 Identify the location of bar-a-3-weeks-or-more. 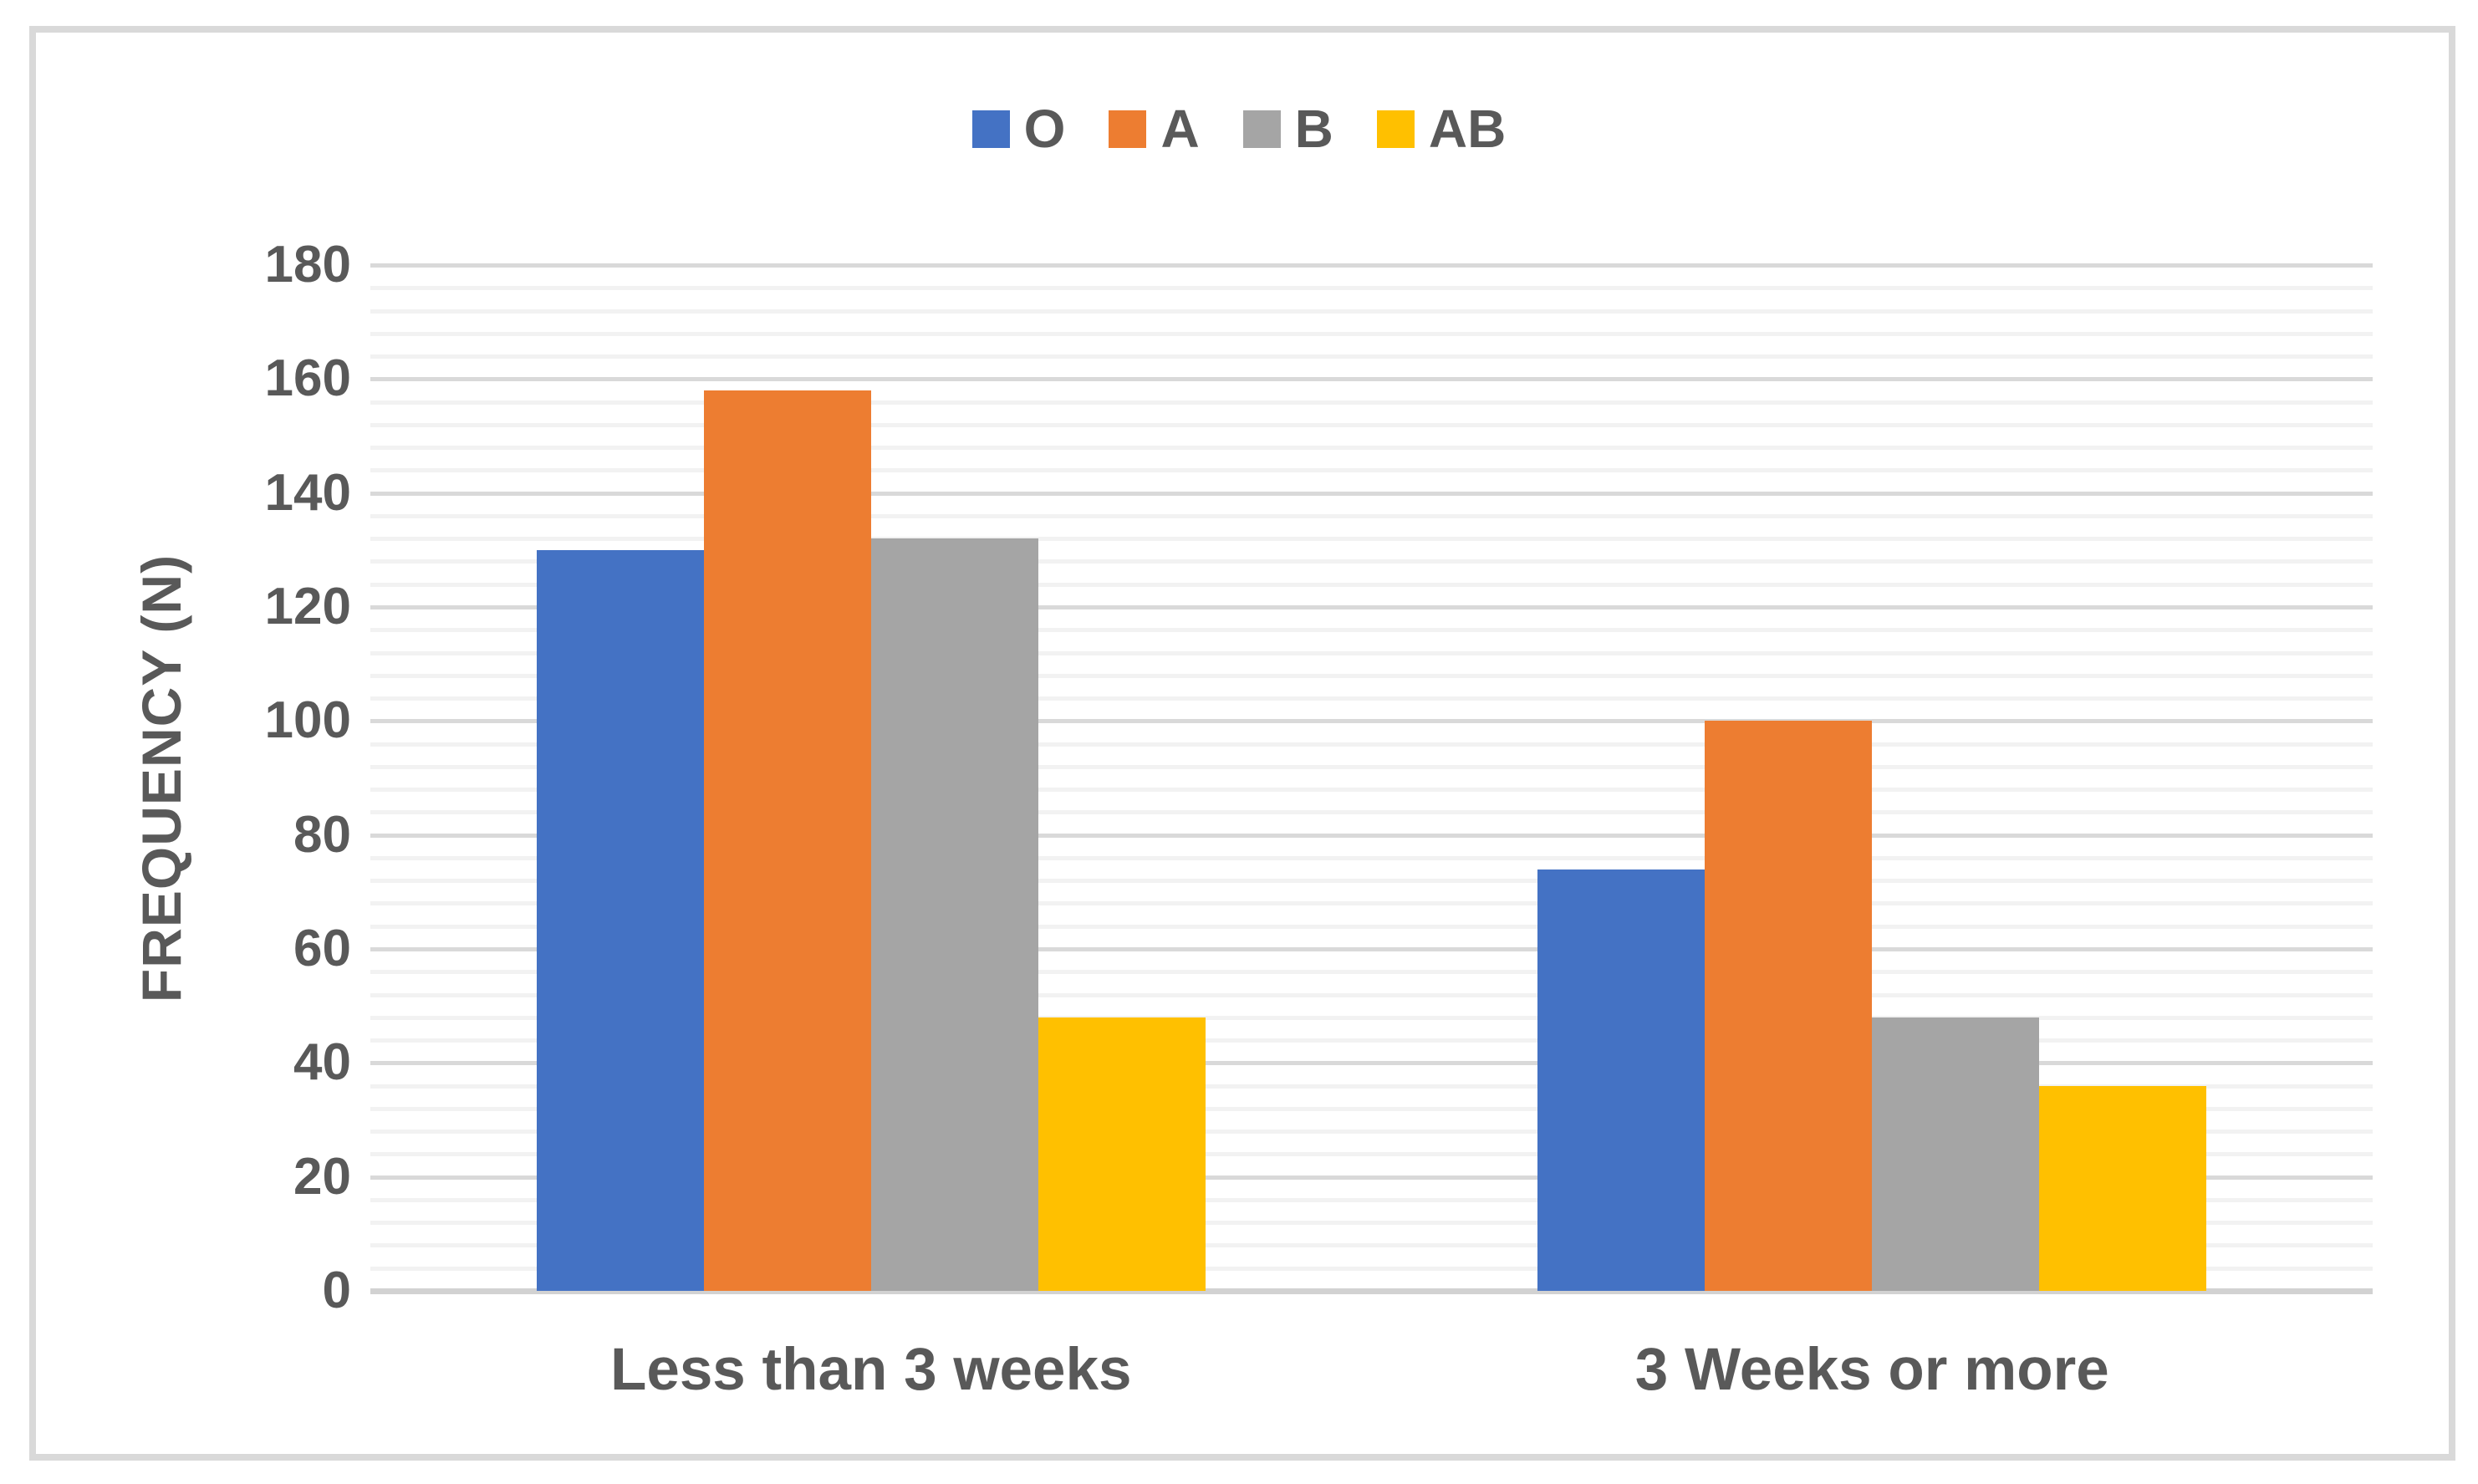
(1789, 1006).